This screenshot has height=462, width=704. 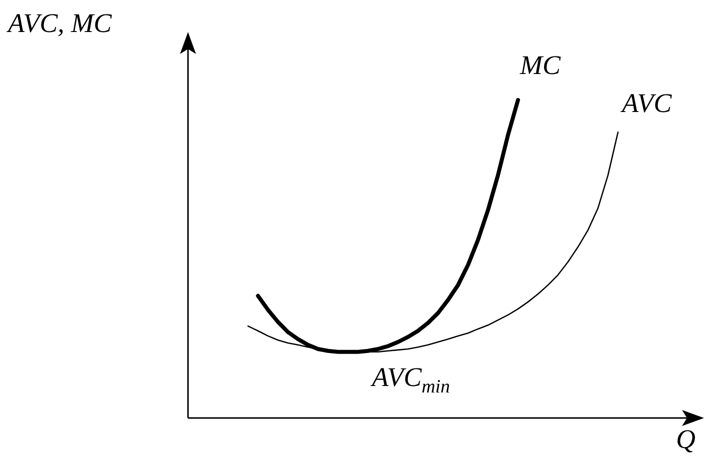 I want to click on y-axis-title: AVC, MC, so click(x=60, y=23).